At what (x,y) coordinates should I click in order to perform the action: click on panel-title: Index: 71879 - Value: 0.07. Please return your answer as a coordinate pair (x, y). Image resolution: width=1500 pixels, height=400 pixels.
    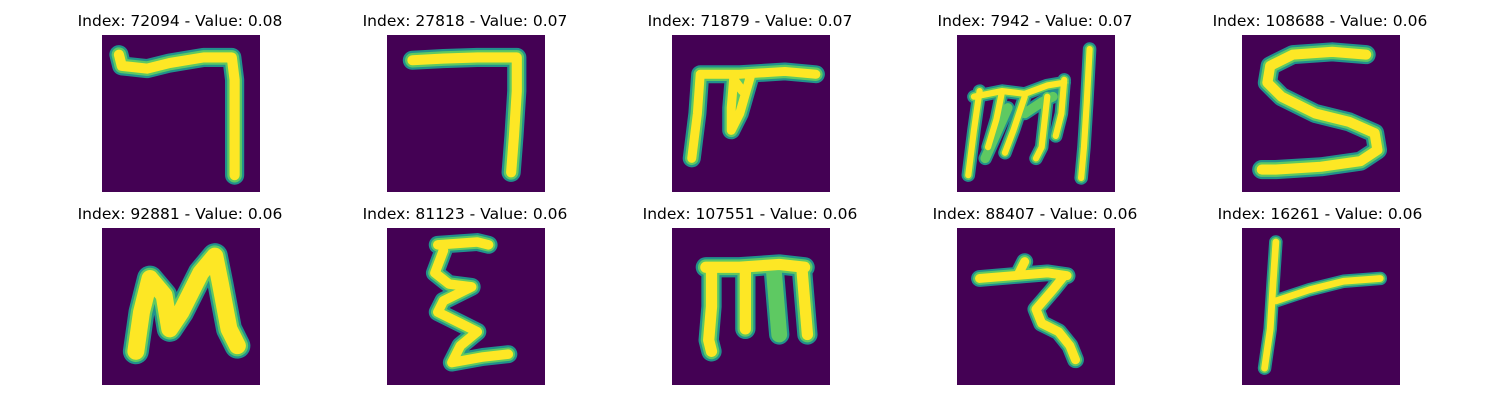
    Looking at the image, I should click on (750, 21).